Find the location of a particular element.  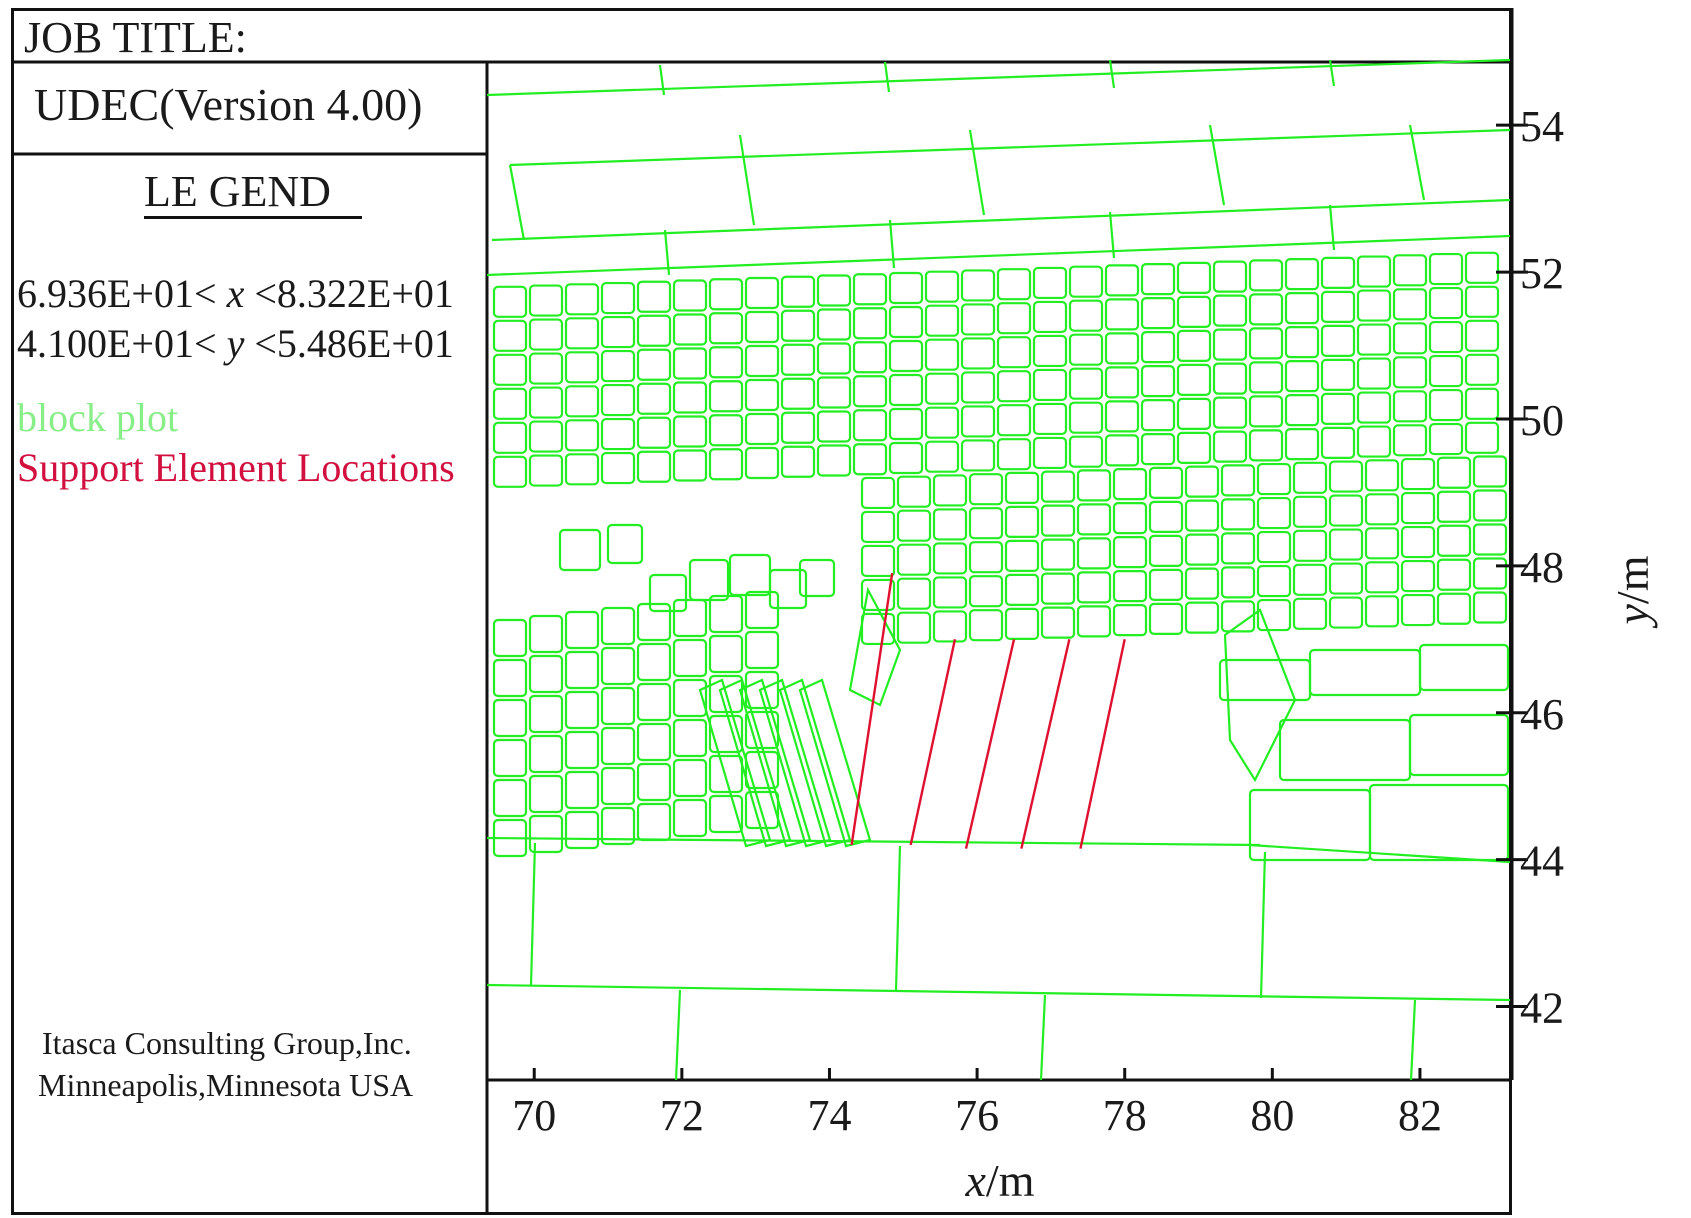

x-range-min: 6.936E+01 is located at coordinates (105, 293).